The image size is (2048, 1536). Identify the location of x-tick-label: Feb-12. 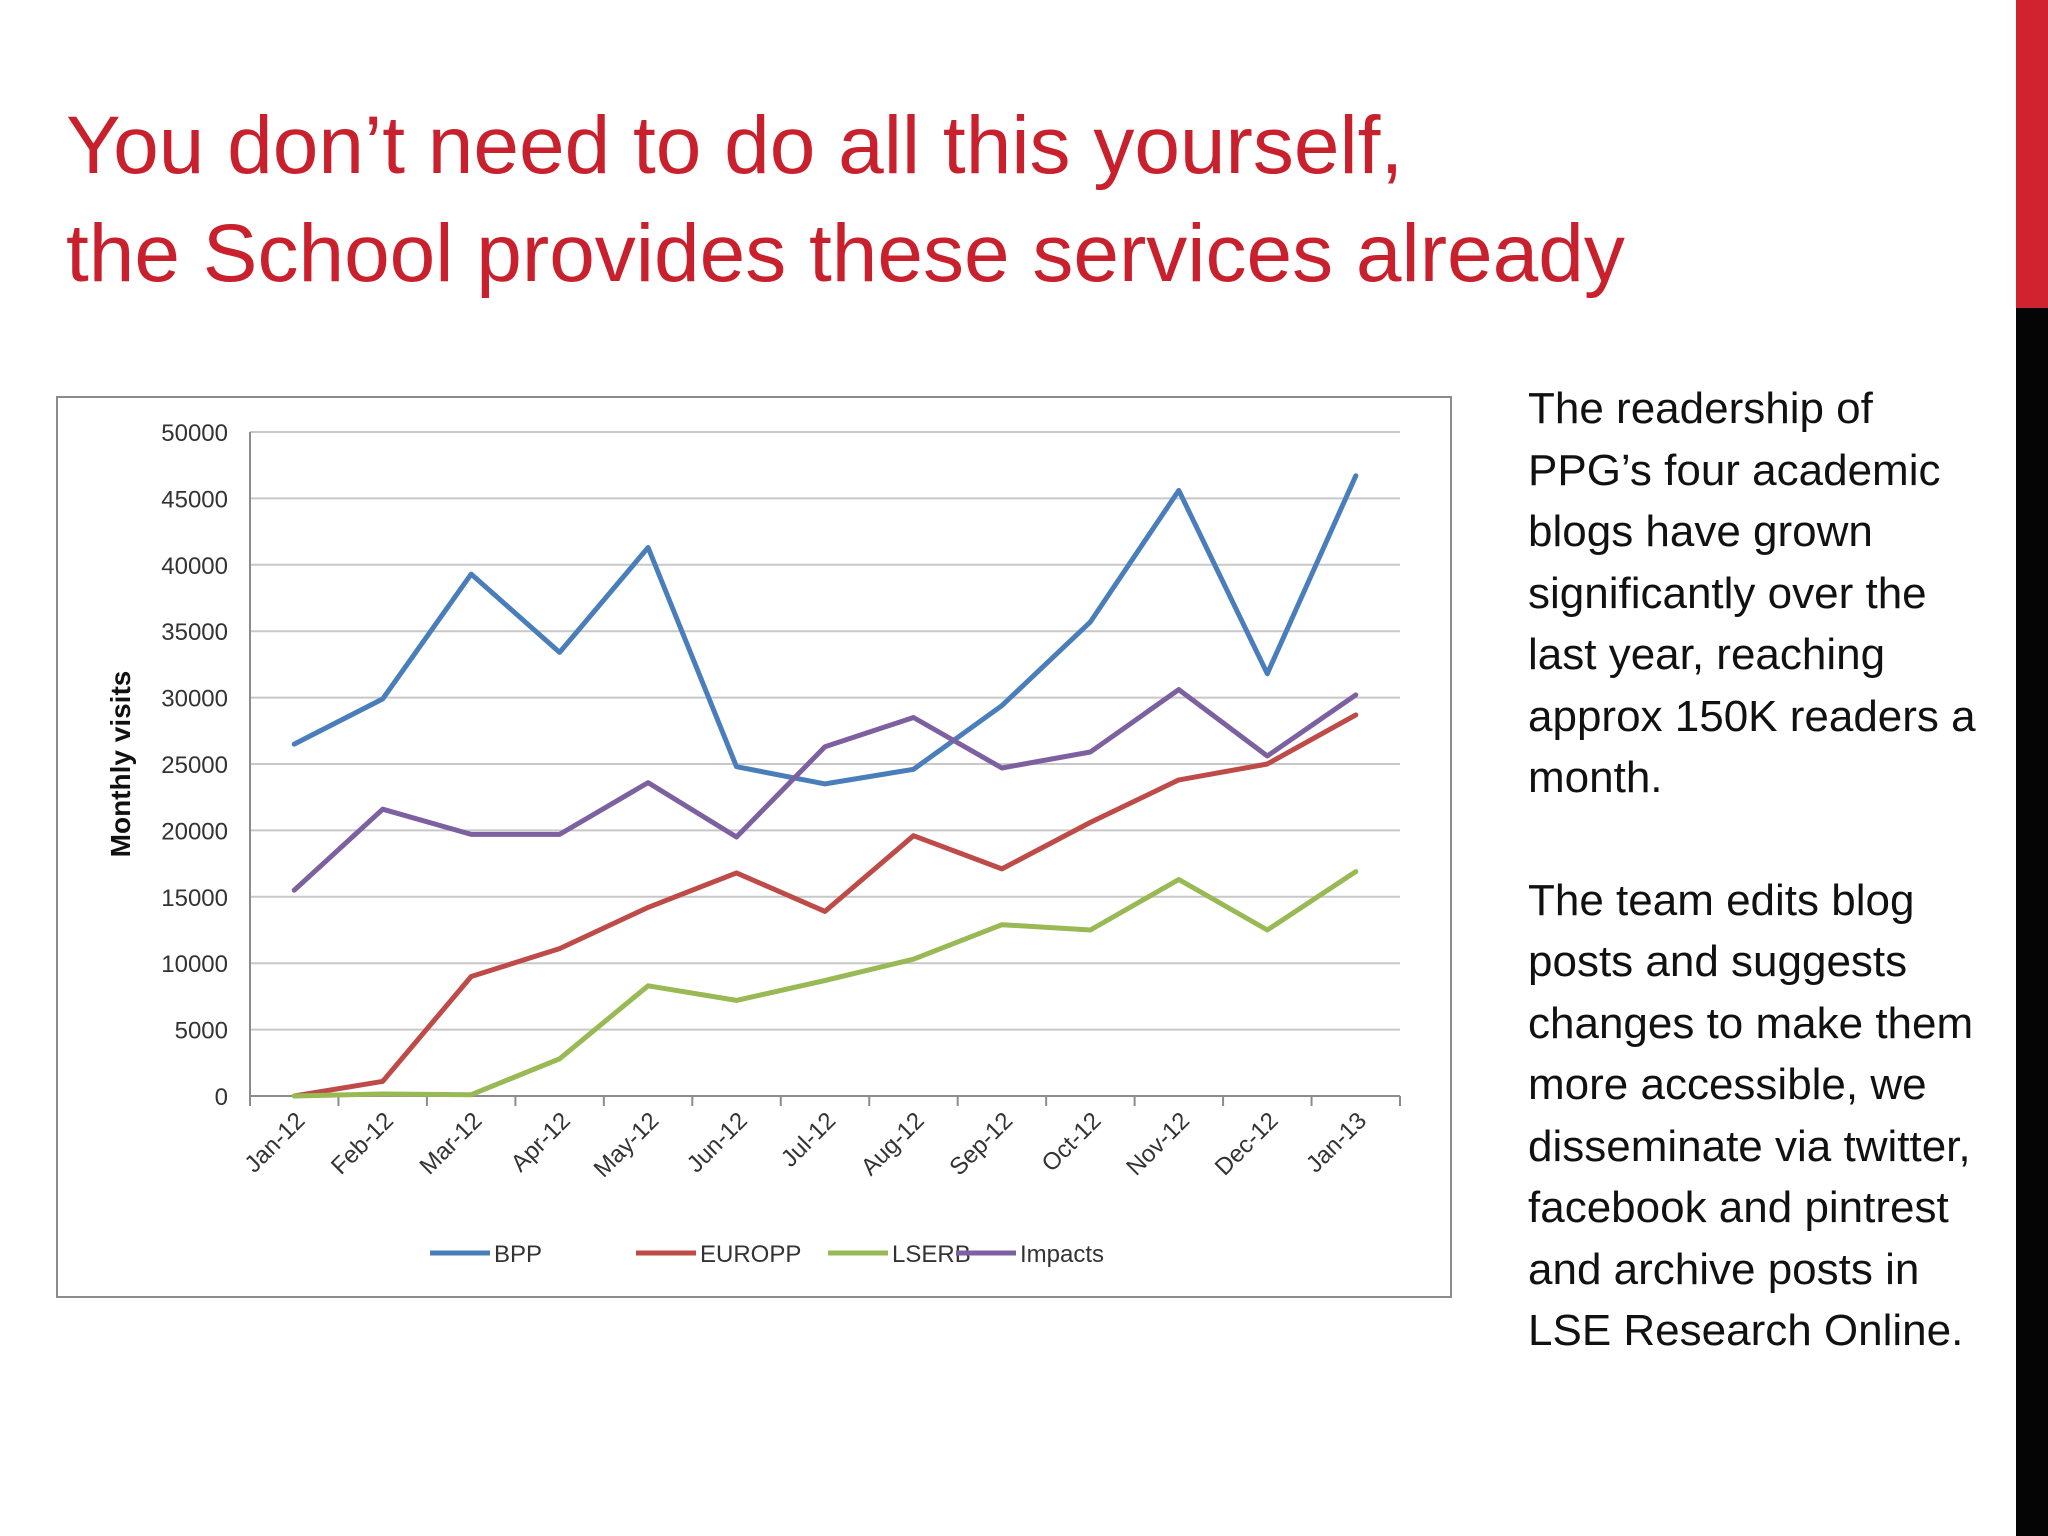
(362, 1143).